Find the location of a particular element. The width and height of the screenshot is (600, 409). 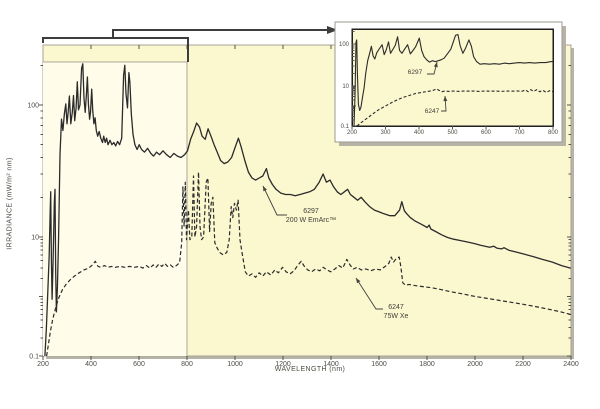

svg-text: 2400 is located at coordinates (571, 364).